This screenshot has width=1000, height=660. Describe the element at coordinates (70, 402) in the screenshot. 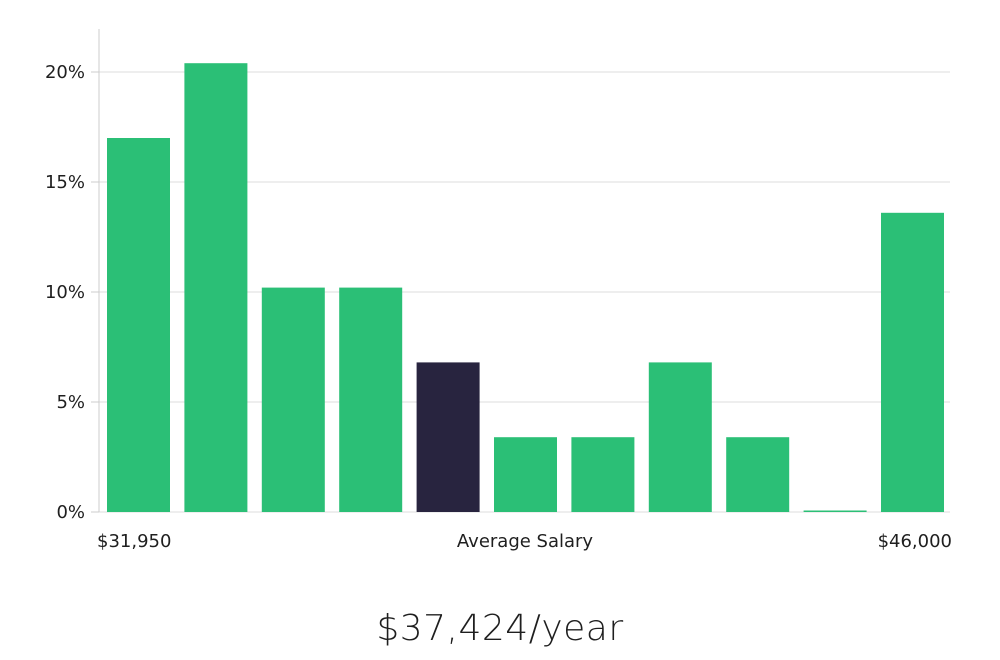

I see `y-tick-label: 5%` at that location.